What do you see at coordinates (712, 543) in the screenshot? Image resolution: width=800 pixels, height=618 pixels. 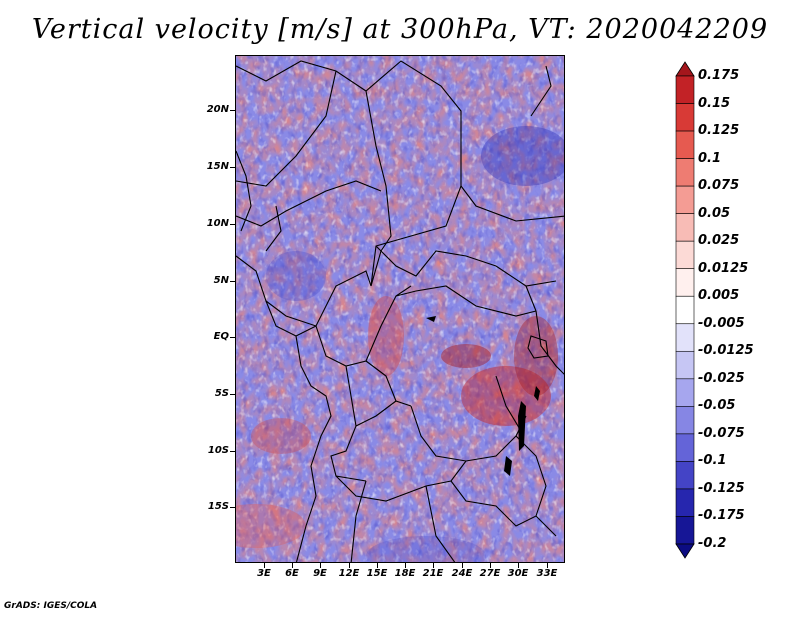 I see `colorbar-level-label: -0.2` at bounding box center [712, 543].